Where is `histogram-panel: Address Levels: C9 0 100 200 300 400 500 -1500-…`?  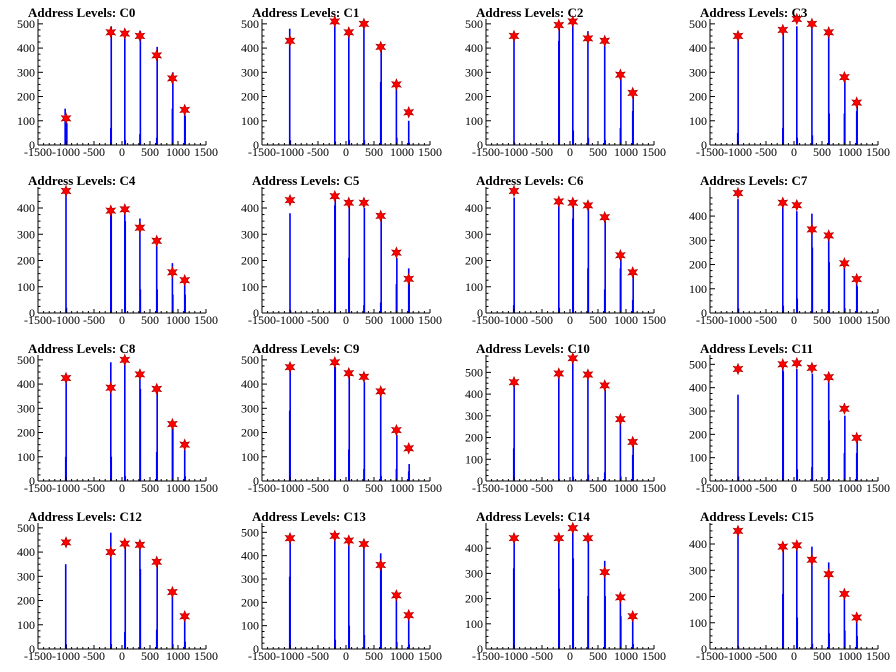
histogram-panel: Address Levels: C9 0 100 200 300 400 500 -1500-… is located at coordinates (336, 420).